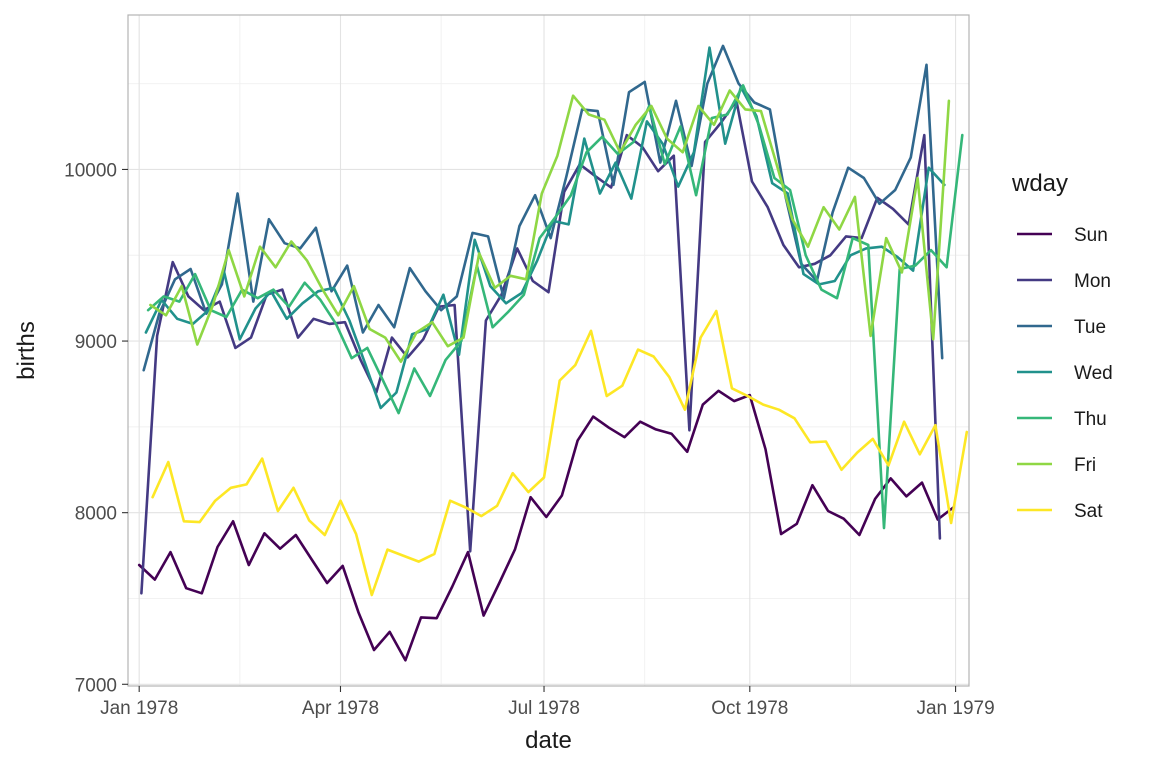 This screenshot has width=1152, height=768. I want to click on y-tick-label: 10000, so click(90, 170).